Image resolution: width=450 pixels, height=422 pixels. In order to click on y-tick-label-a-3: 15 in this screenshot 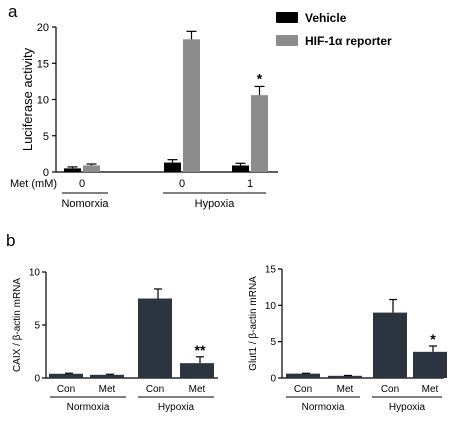, I will do `click(43, 64)`.